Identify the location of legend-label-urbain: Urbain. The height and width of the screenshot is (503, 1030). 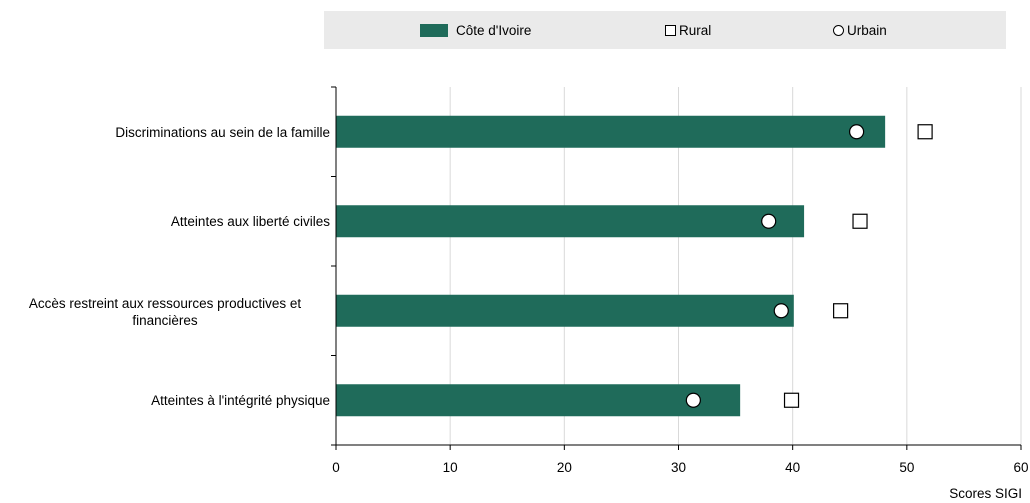
(867, 30).